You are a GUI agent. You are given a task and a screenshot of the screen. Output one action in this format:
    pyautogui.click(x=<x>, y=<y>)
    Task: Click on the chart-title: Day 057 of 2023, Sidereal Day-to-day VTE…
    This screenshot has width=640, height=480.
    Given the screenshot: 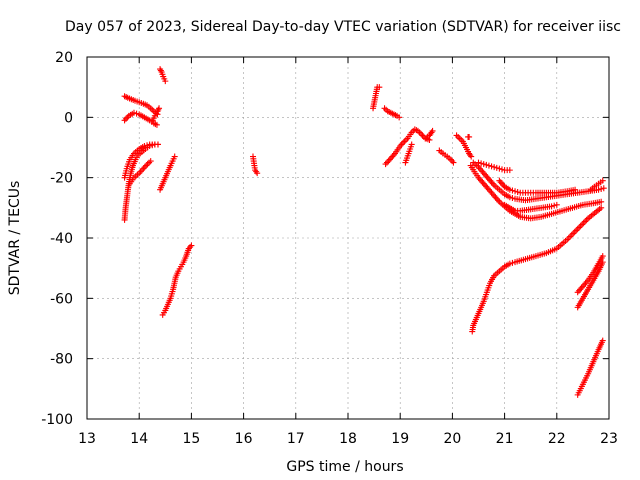 What is the action you would take?
    pyautogui.click(x=343, y=27)
    